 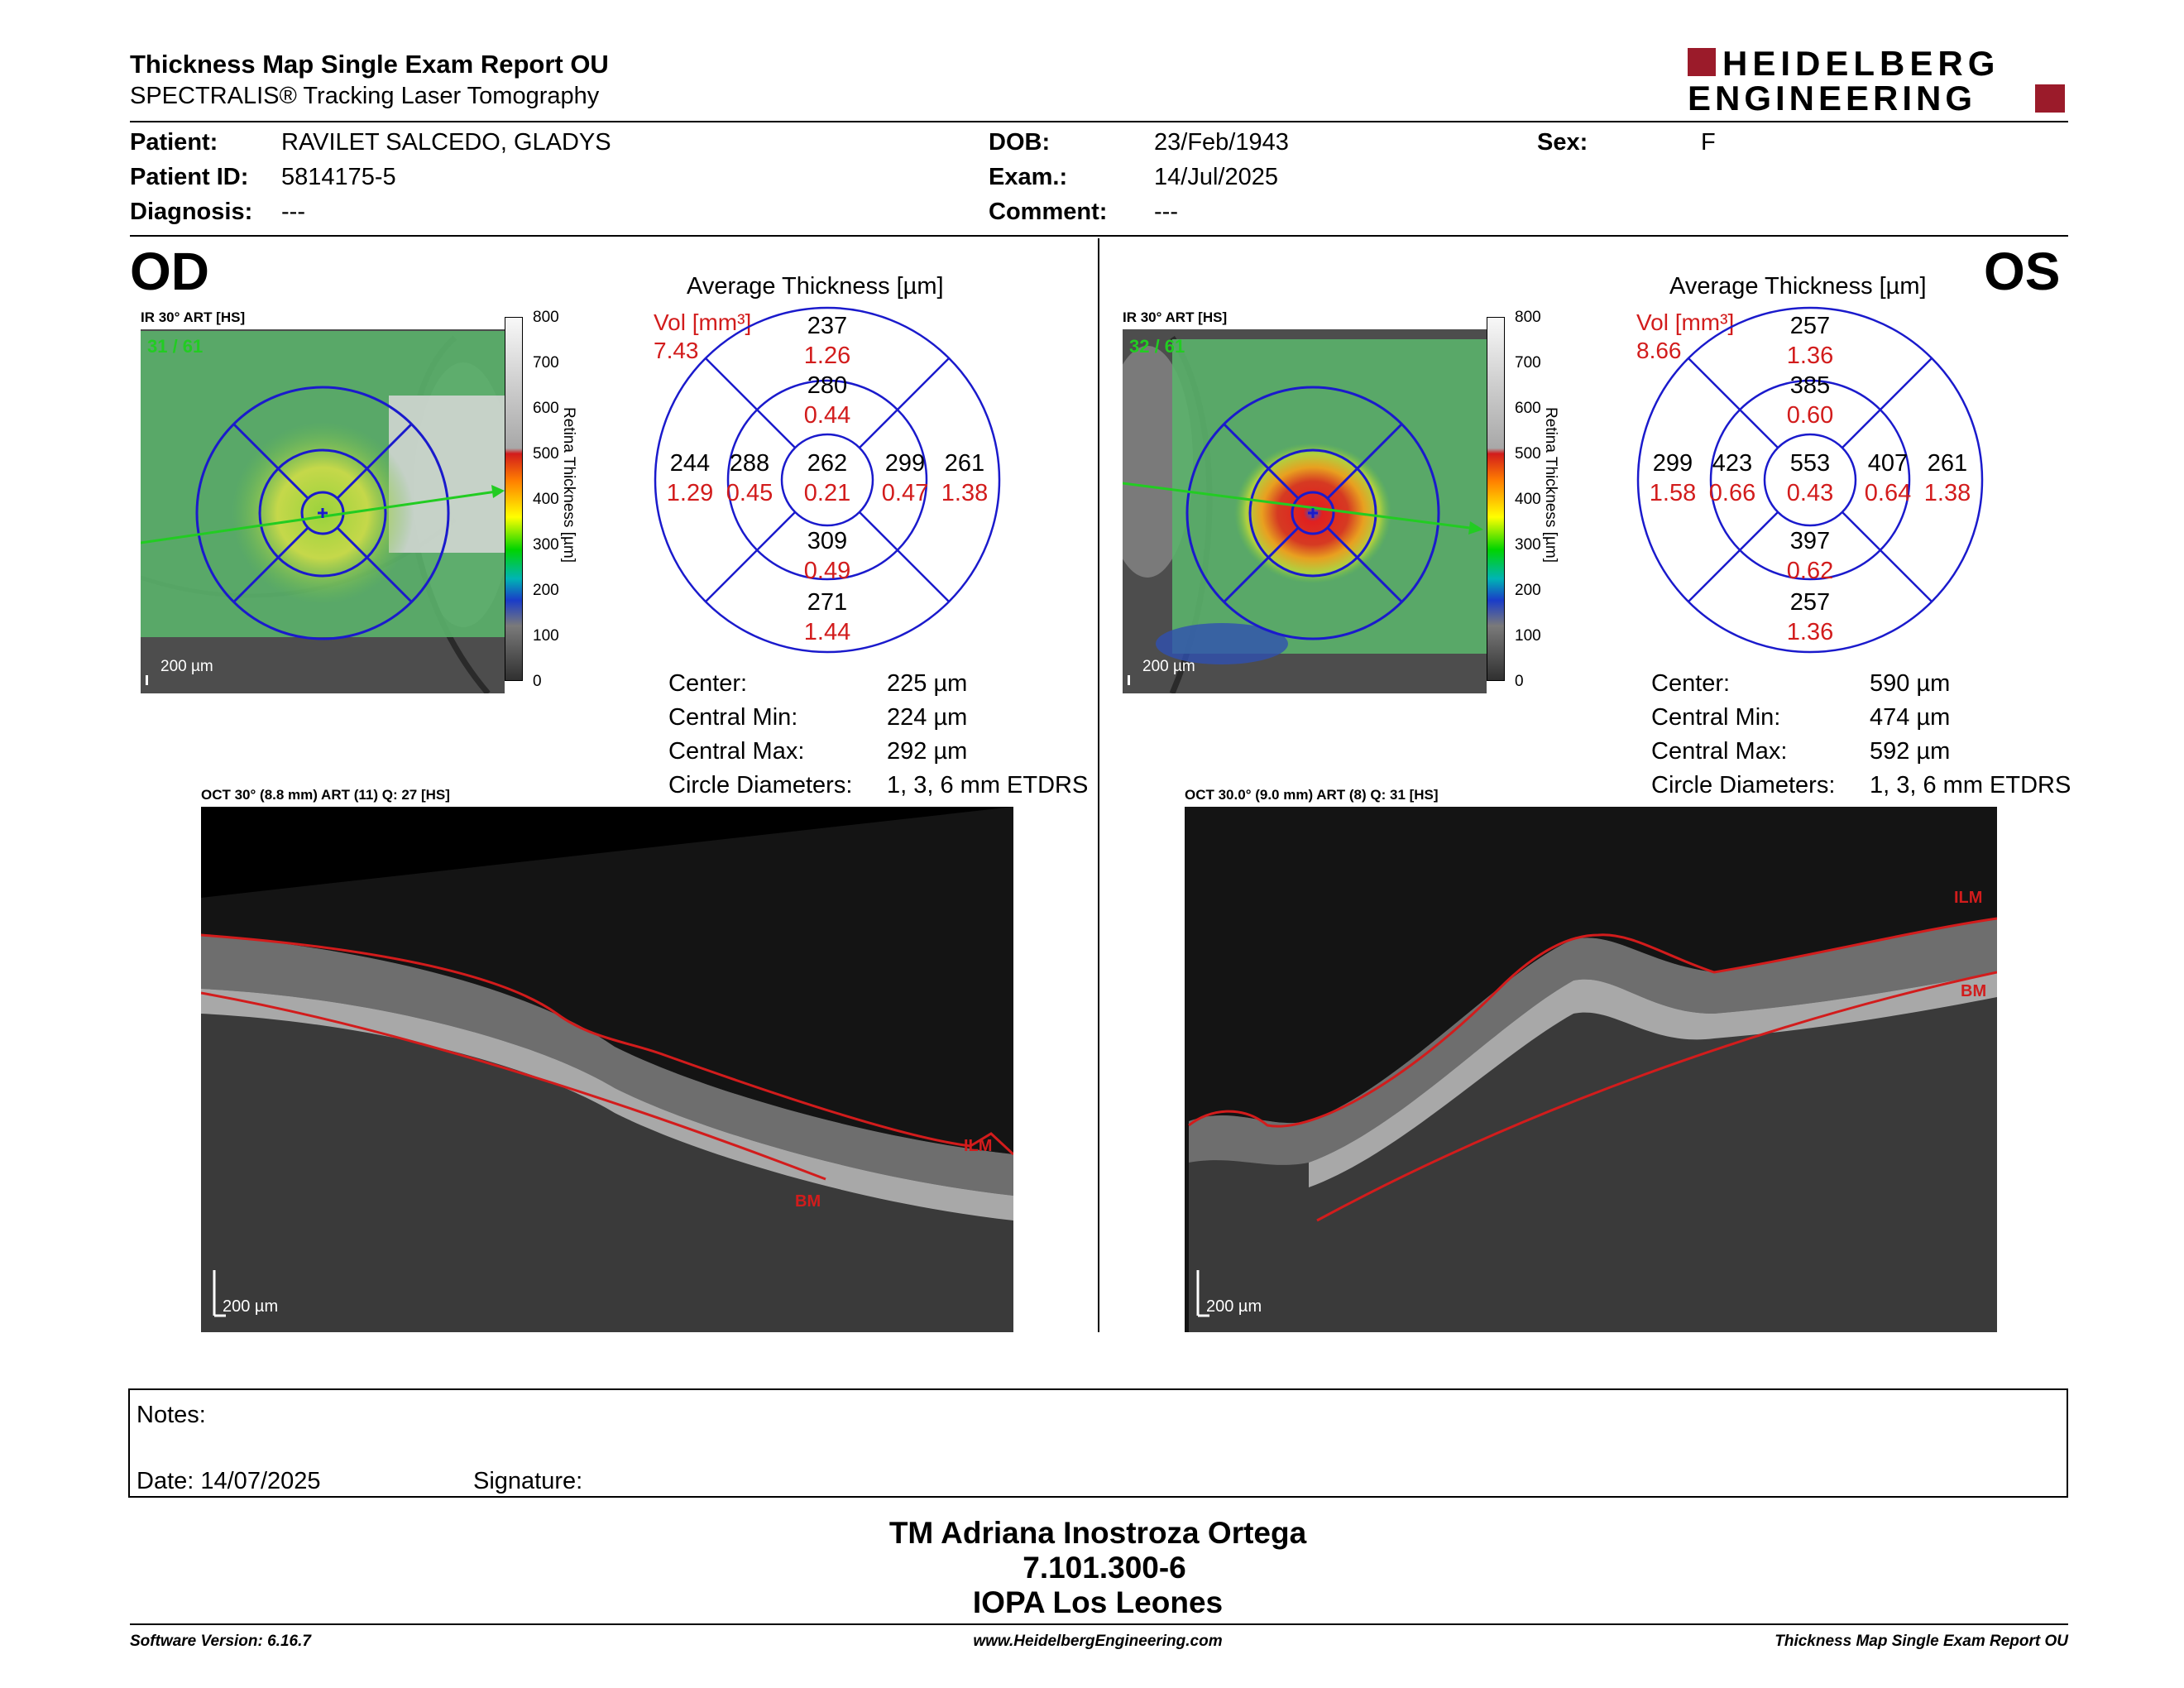 I want to click on heidelberg-logo: HEIDELBERG ENGINEERING, so click(x=1878, y=81).